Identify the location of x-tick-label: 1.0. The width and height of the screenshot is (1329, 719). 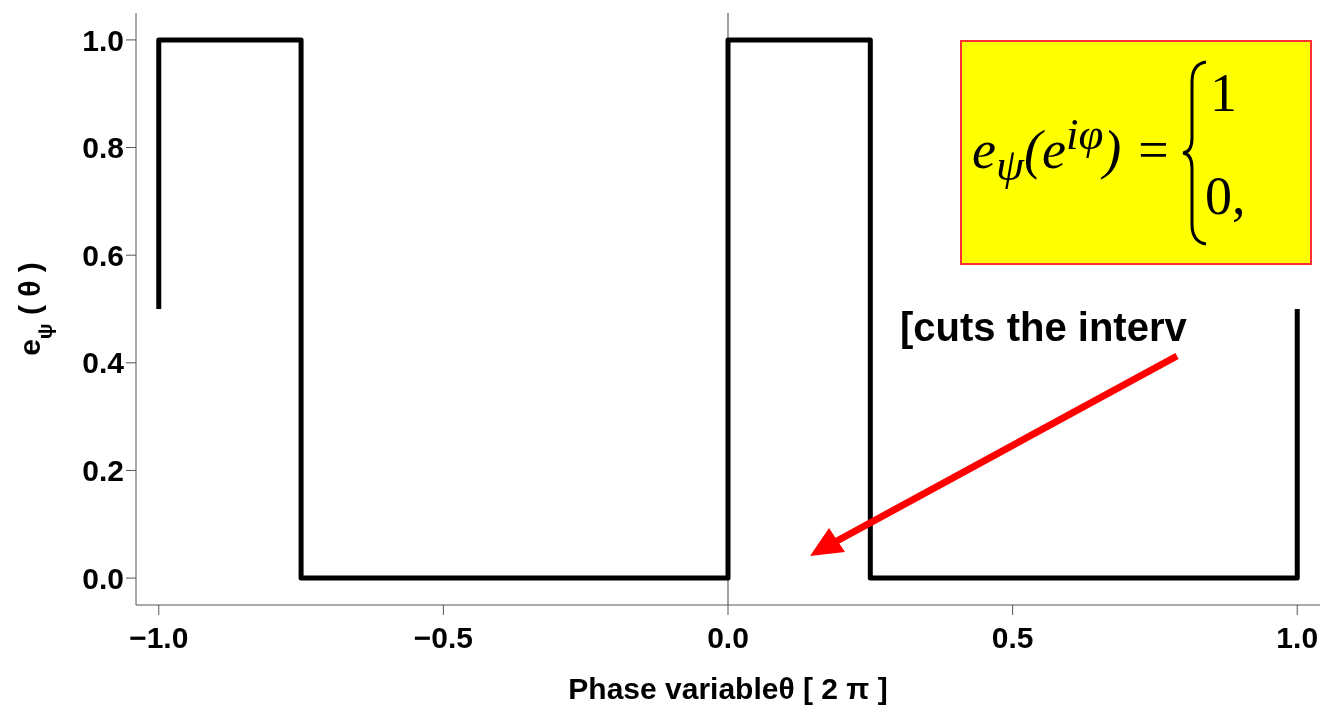
(1297, 638).